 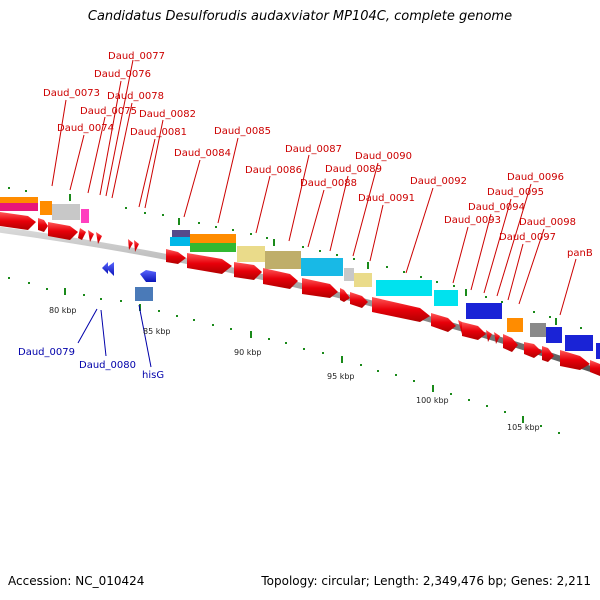 What do you see at coordinates (107, 365) in the screenshot?
I see `gene-label: Daud_0080` at bounding box center [107, 365].